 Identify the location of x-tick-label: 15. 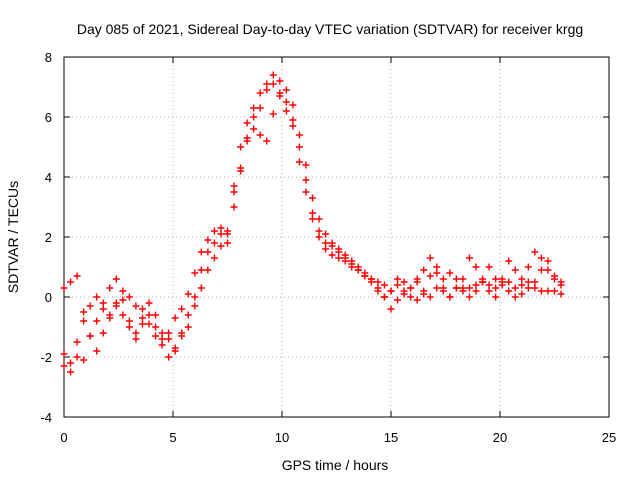
(391, 437).